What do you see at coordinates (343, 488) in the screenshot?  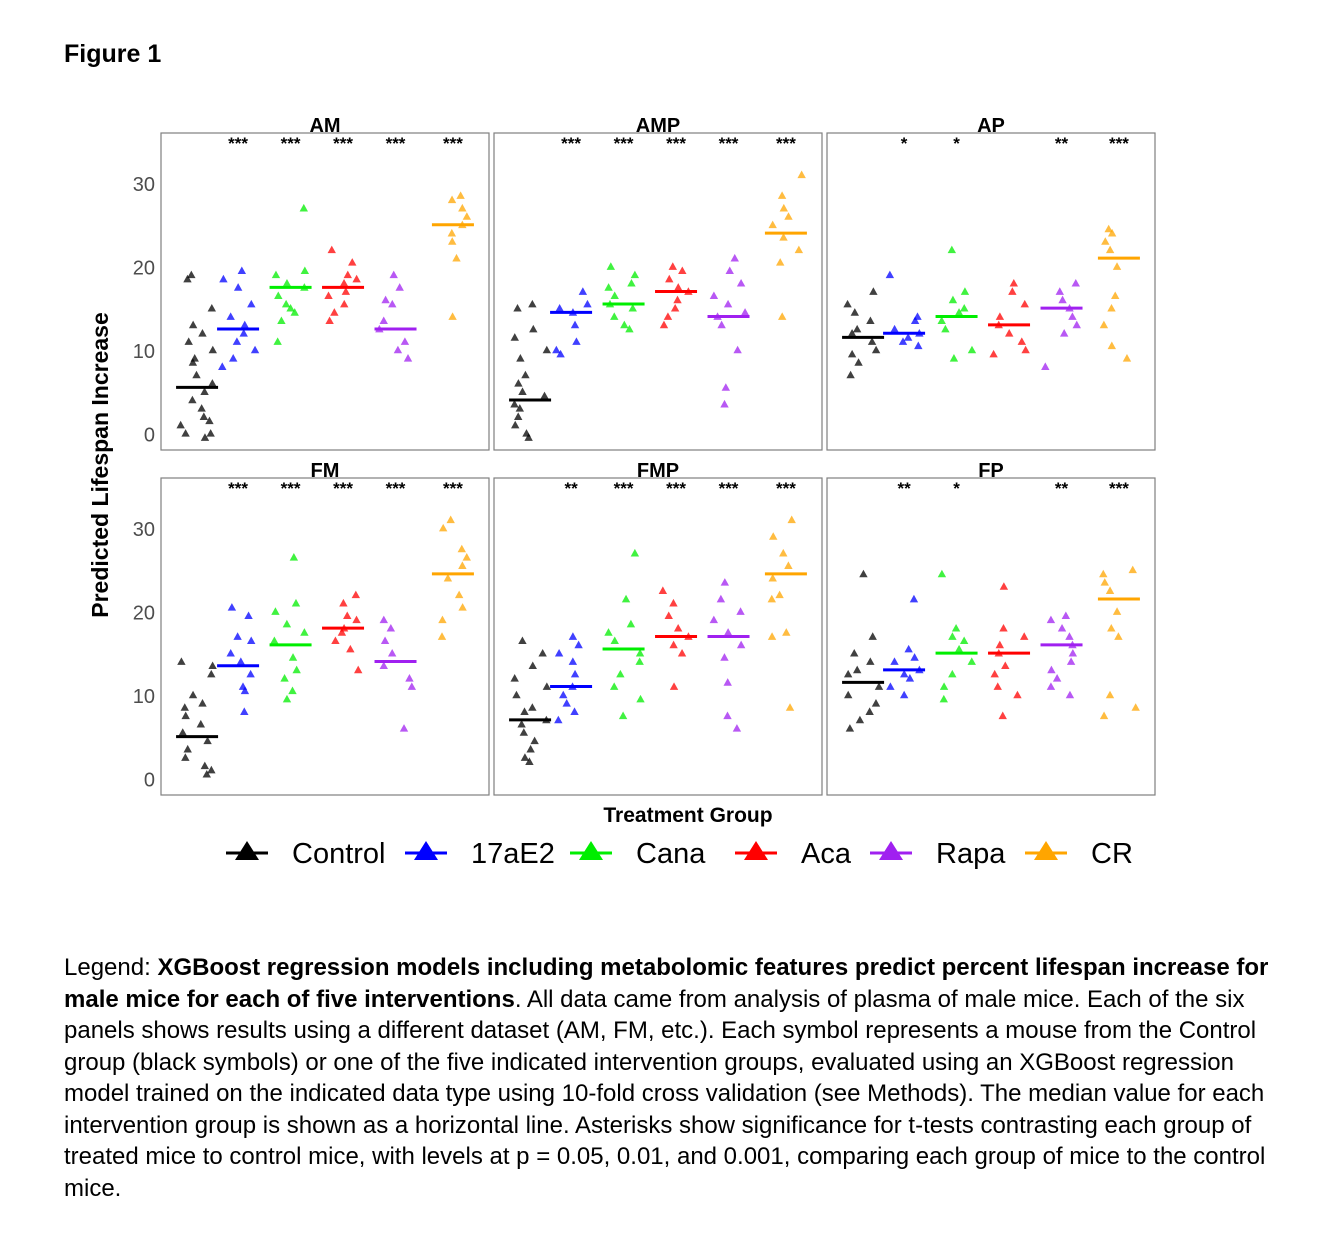 I see `significance-fm-aca: ***` at bounding box center [343, 488].